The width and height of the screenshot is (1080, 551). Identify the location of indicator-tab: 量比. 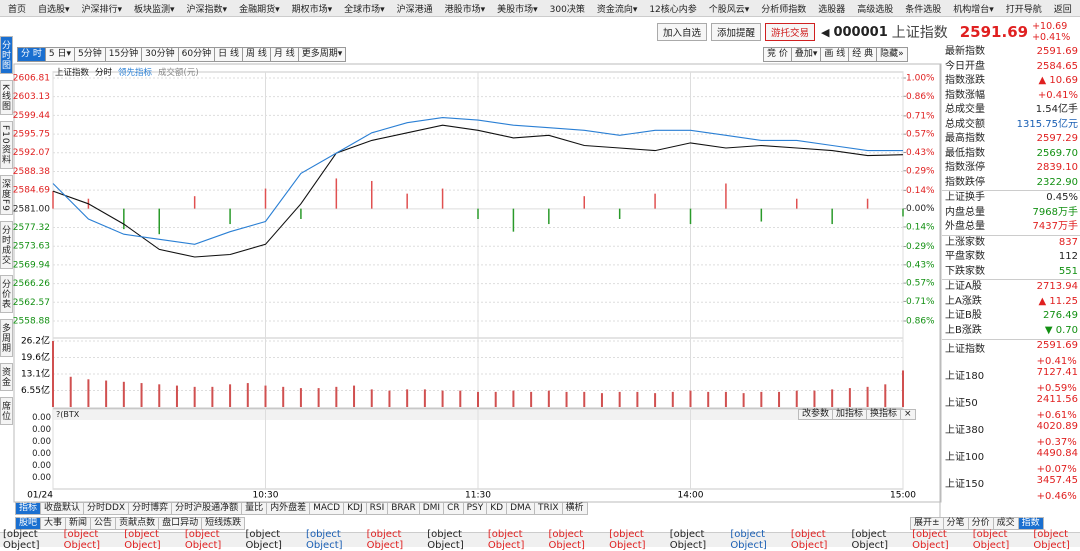
(254, 508).